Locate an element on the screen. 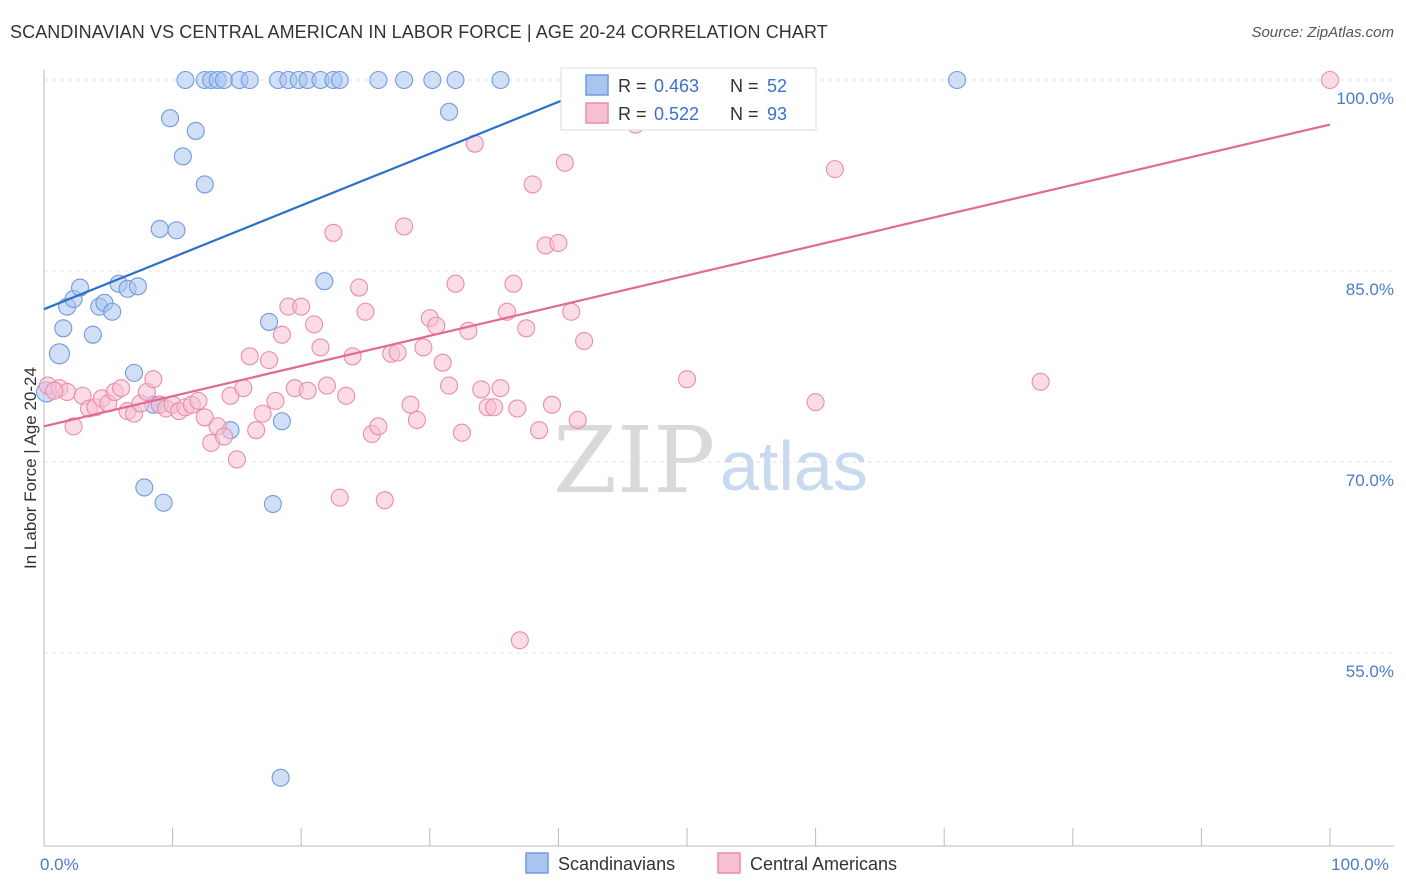 This screenshot has height=892, width=1406. x-tick-labels: 0.0% 100.0% is located at coordinates (714, 864).